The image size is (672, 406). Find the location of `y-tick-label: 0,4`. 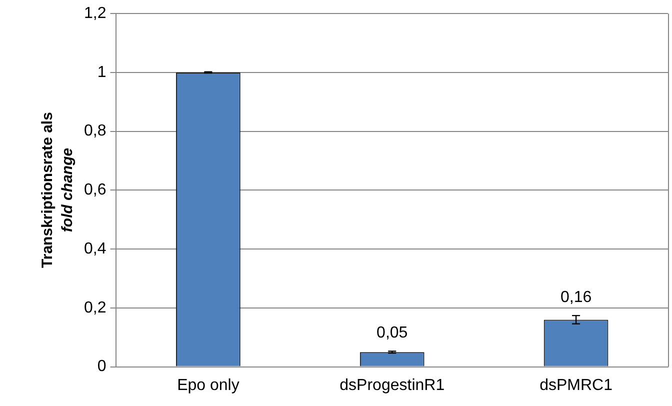

y-tick-label: 0,4 is located at coordinates (95, 249).